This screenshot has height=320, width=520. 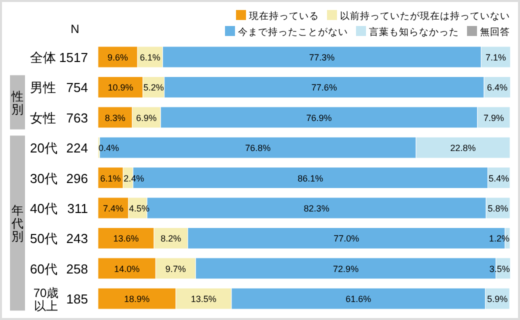 I want to click on data-label: 77.3%, so click(x=322, y=57).